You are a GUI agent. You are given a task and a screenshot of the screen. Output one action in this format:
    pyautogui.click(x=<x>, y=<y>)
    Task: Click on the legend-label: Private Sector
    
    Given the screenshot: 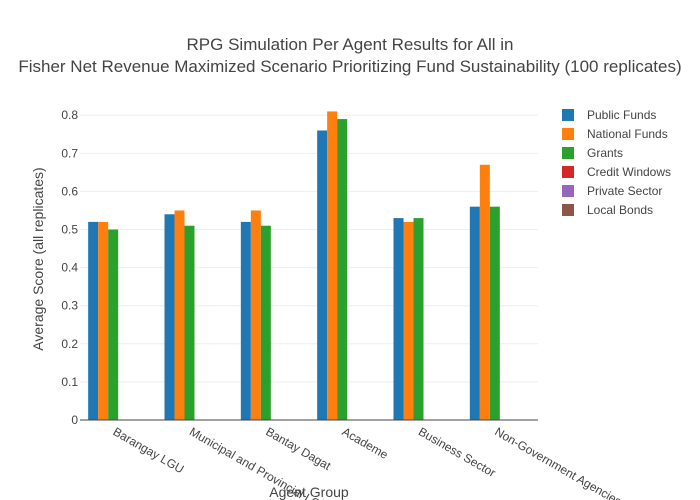 What is the action you would take?
    pyautogui.click(x=624, y=191)
    